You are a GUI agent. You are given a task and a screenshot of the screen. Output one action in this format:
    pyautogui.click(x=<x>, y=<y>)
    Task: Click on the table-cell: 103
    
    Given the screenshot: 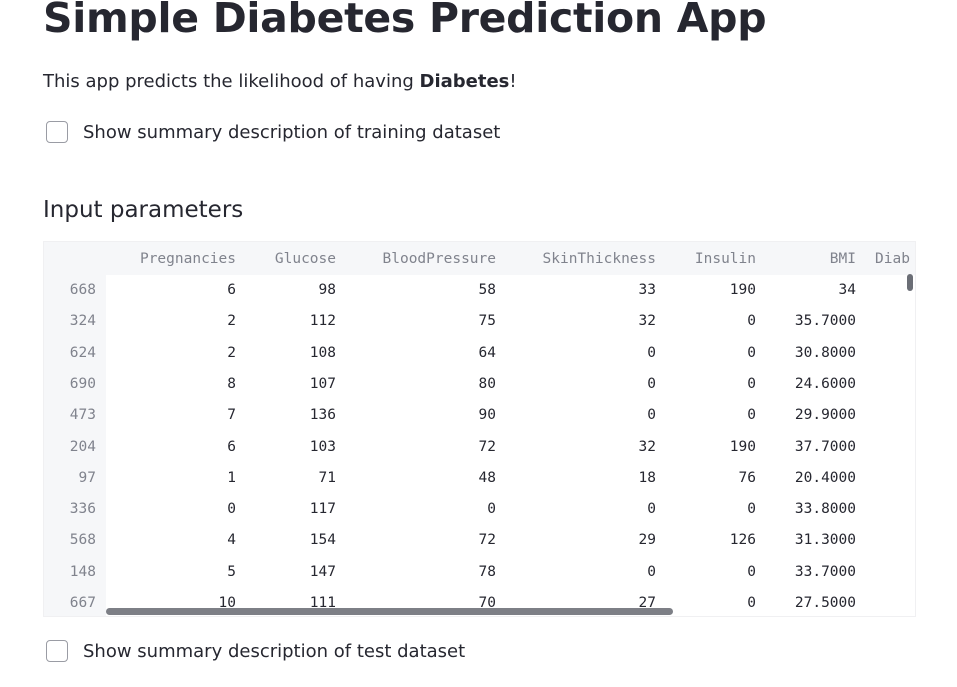 What is the action you would take?
    pyautogui.click(x=322, y=447)
    